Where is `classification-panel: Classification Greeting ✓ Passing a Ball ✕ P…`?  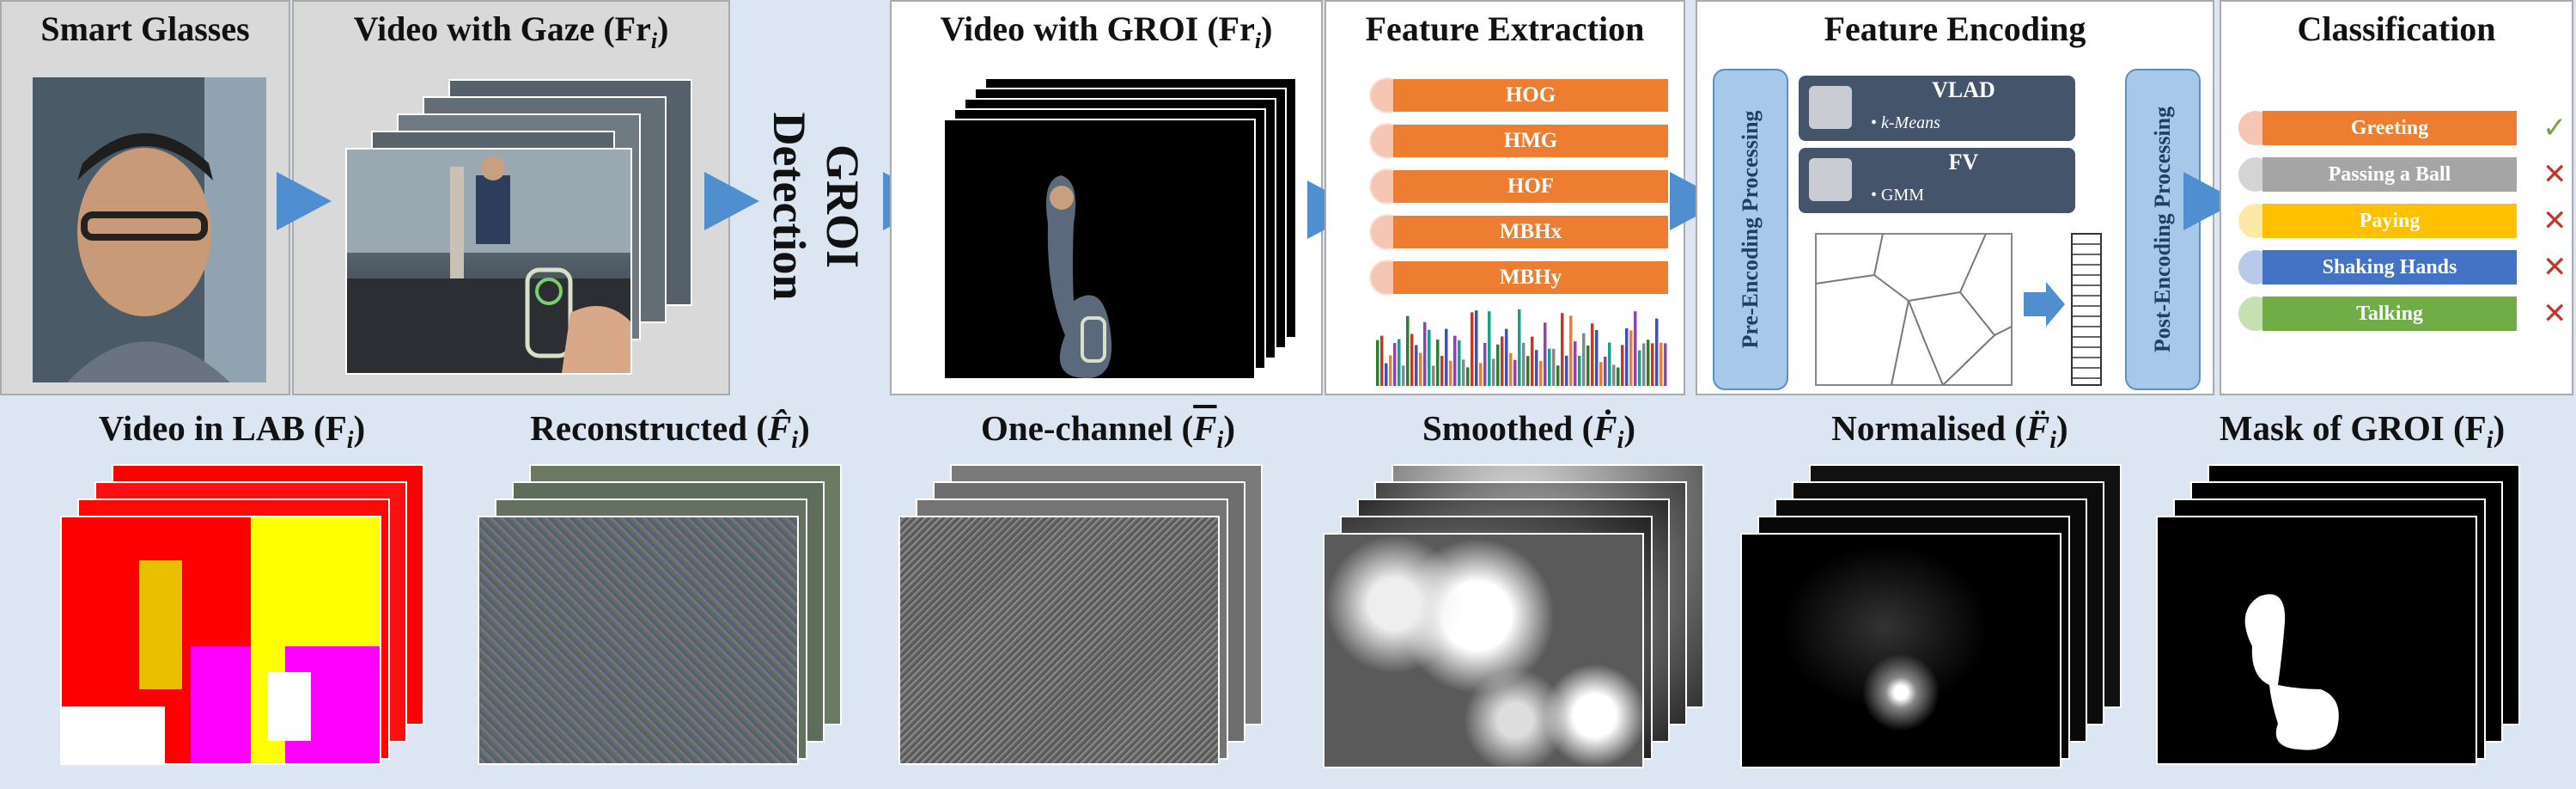 classification-panel: Classification Greeting ✓ Passing a Ball ✕ P… is located at coordinates (2396, 197).